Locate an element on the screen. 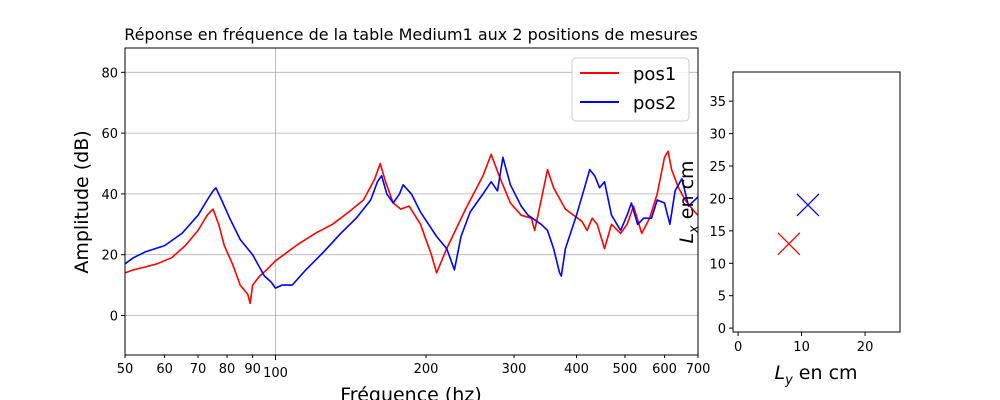  side-x-tick-label: 0 is located at coordinates (738, 347).